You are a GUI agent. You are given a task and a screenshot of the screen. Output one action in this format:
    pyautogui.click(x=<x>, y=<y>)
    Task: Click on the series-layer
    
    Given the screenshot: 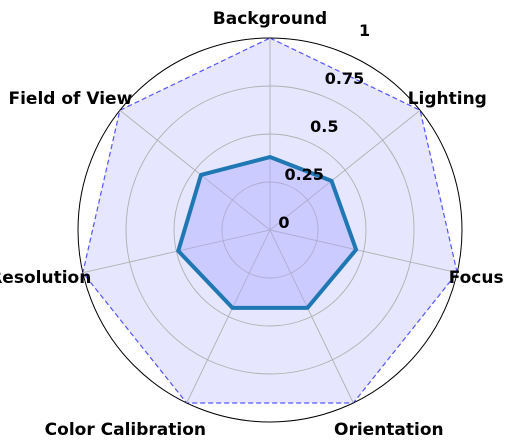 What is the action you would take?
    pyautogui.click(x=267, y=232)
    